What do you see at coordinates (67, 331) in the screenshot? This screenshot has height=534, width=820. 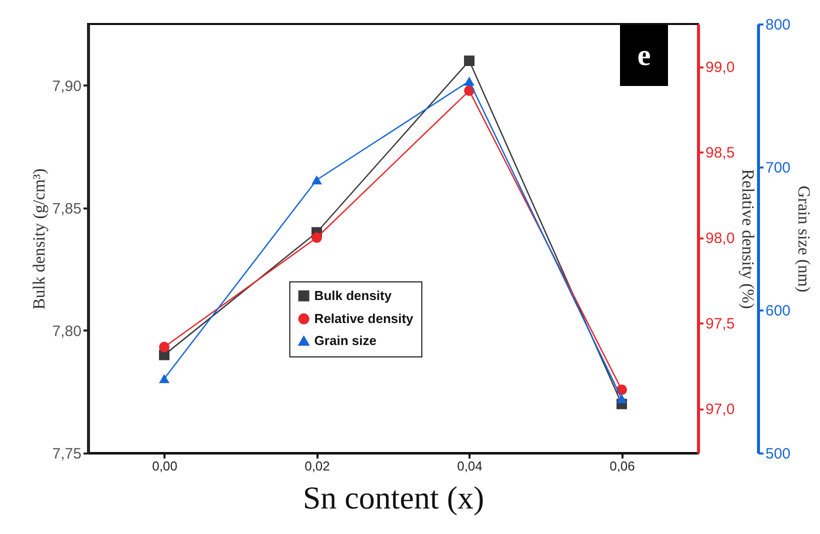 I see `y-tick-label: 7,80` at bounding box center [67, 331].